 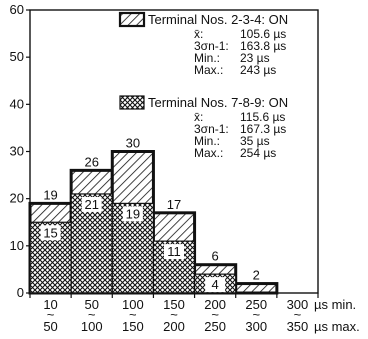 I want to click on bar-value-label-series-2: 15, so click(x=50, y=232).